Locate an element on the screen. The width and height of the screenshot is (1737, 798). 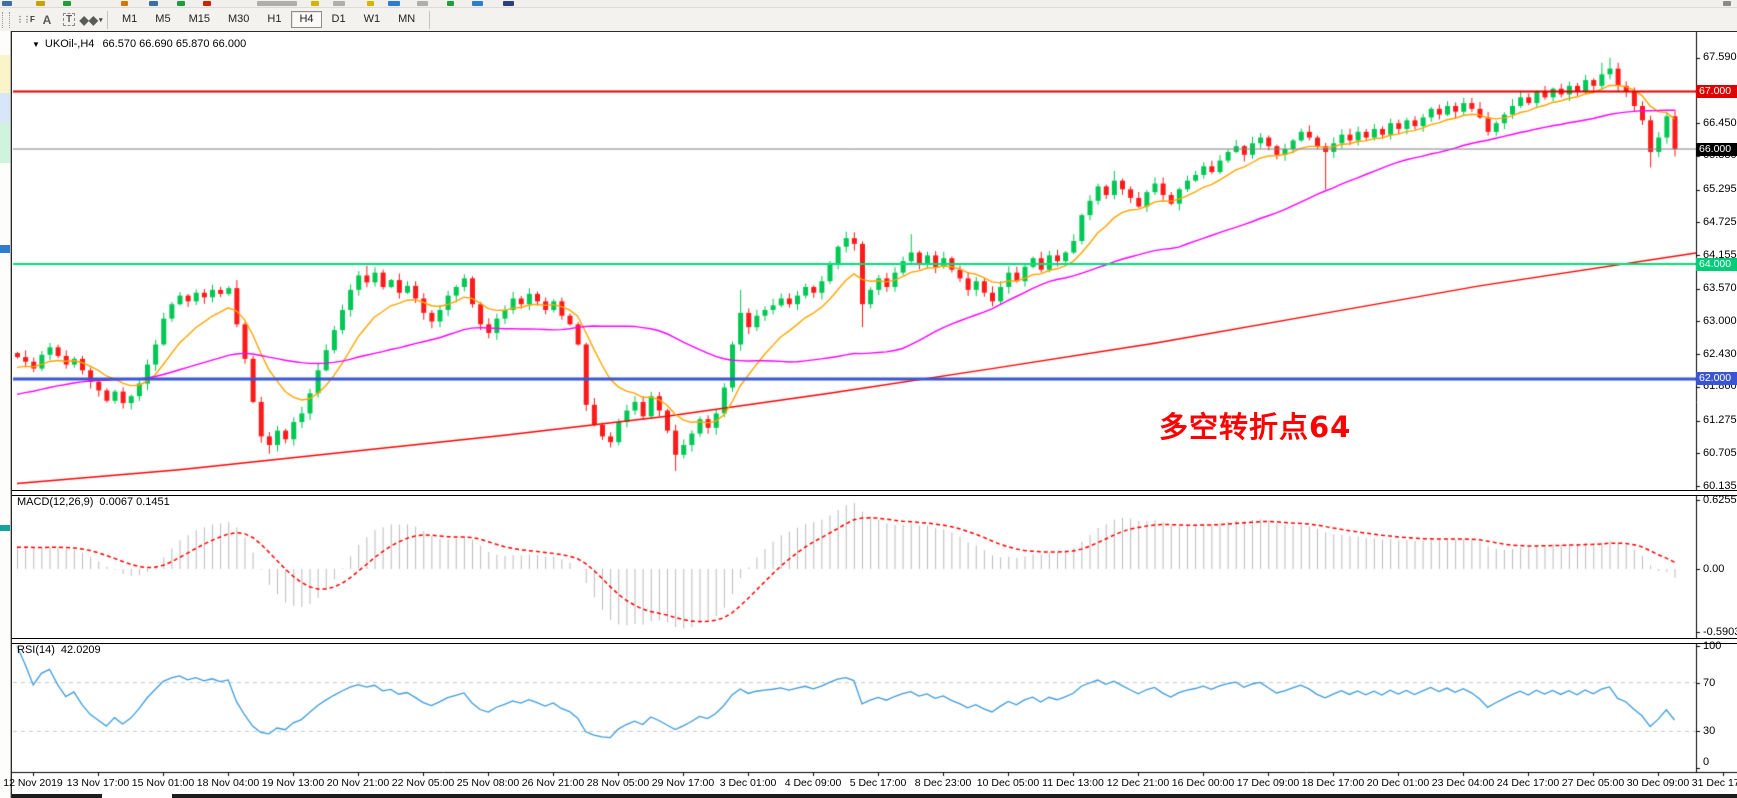
time-tick-label: 27 Dec 05:00 is located at coordinates (1593, 783).